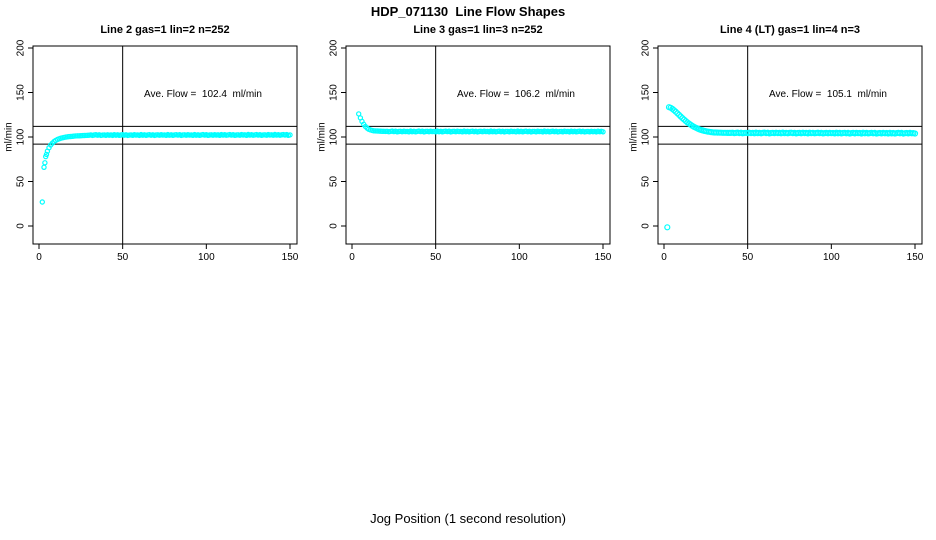 This screenshot has width=936, height=540. Describe the element at coordinates (203, 94) in the screenshot. I see `ave-flow-annotation: Ave. Flow = 102.4 ml/min` at that location.